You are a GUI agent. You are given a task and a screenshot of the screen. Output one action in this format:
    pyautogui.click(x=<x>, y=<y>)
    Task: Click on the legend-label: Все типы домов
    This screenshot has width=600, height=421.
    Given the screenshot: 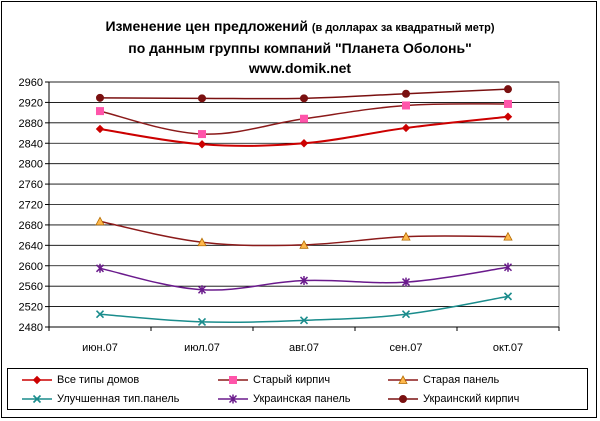 What is the action you would take?
    pyautogui.click(x=98, y=380)
    